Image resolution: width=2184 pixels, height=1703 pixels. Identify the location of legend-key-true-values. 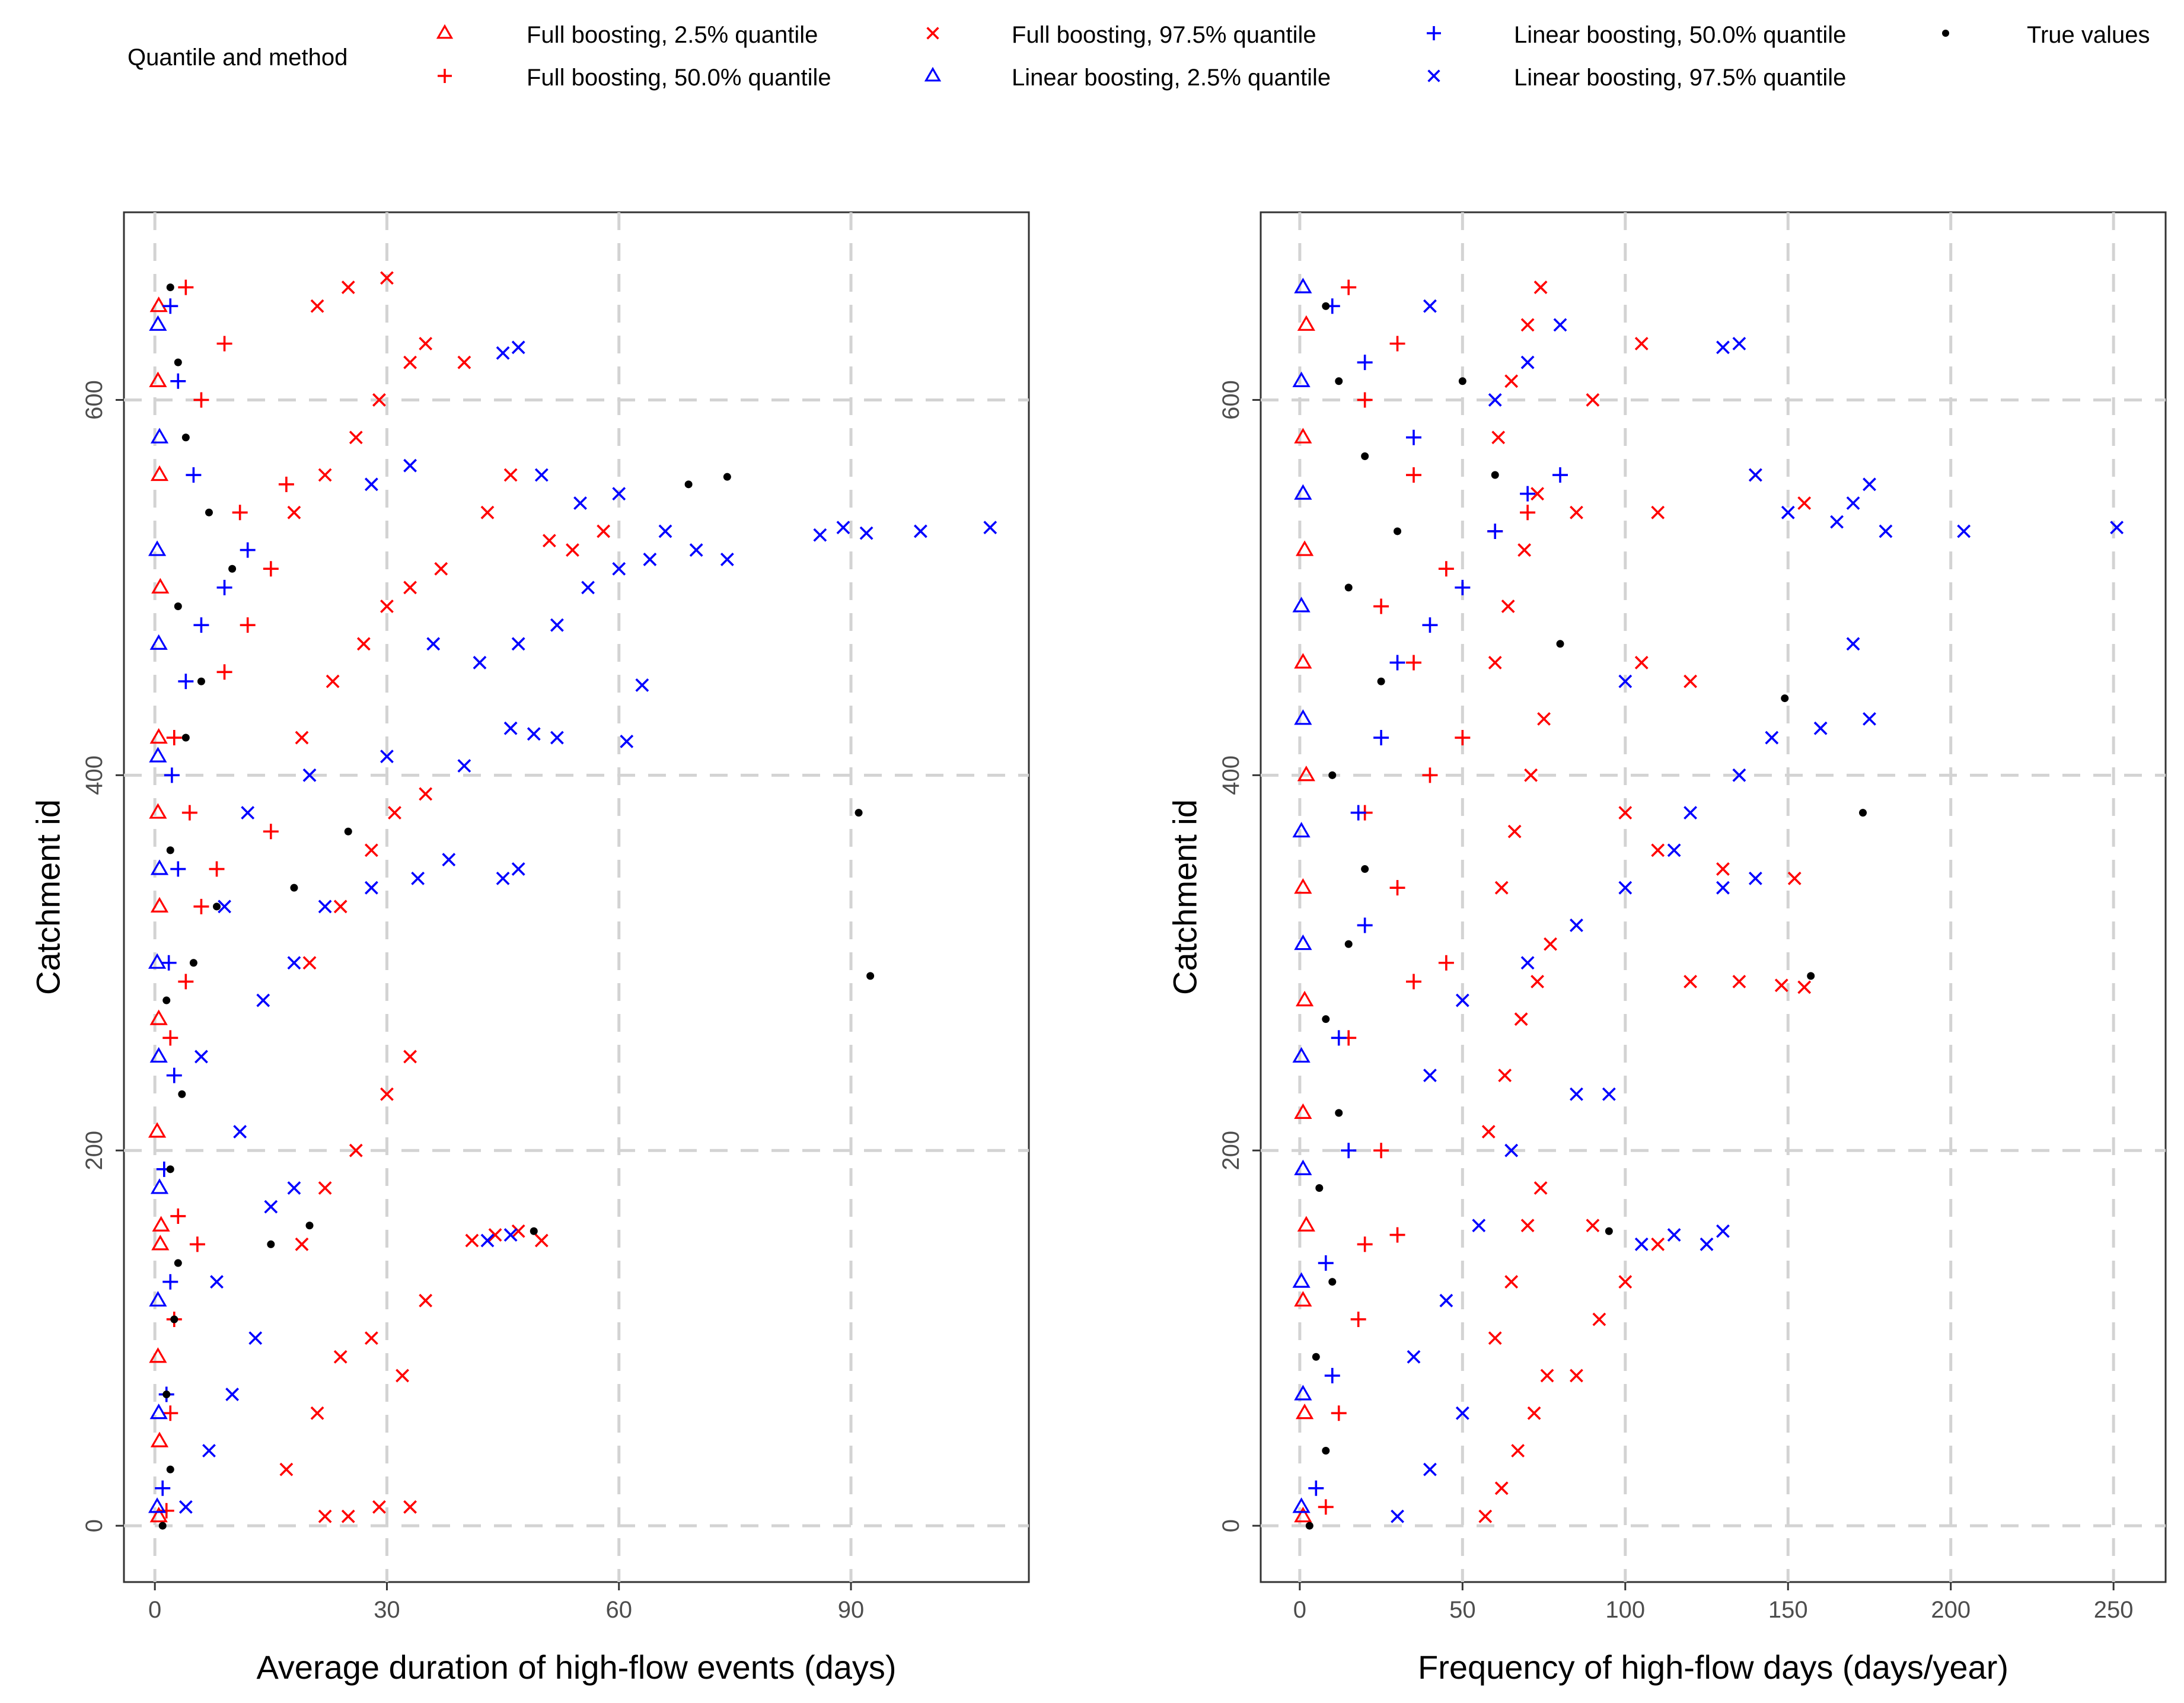
(1945, 33).